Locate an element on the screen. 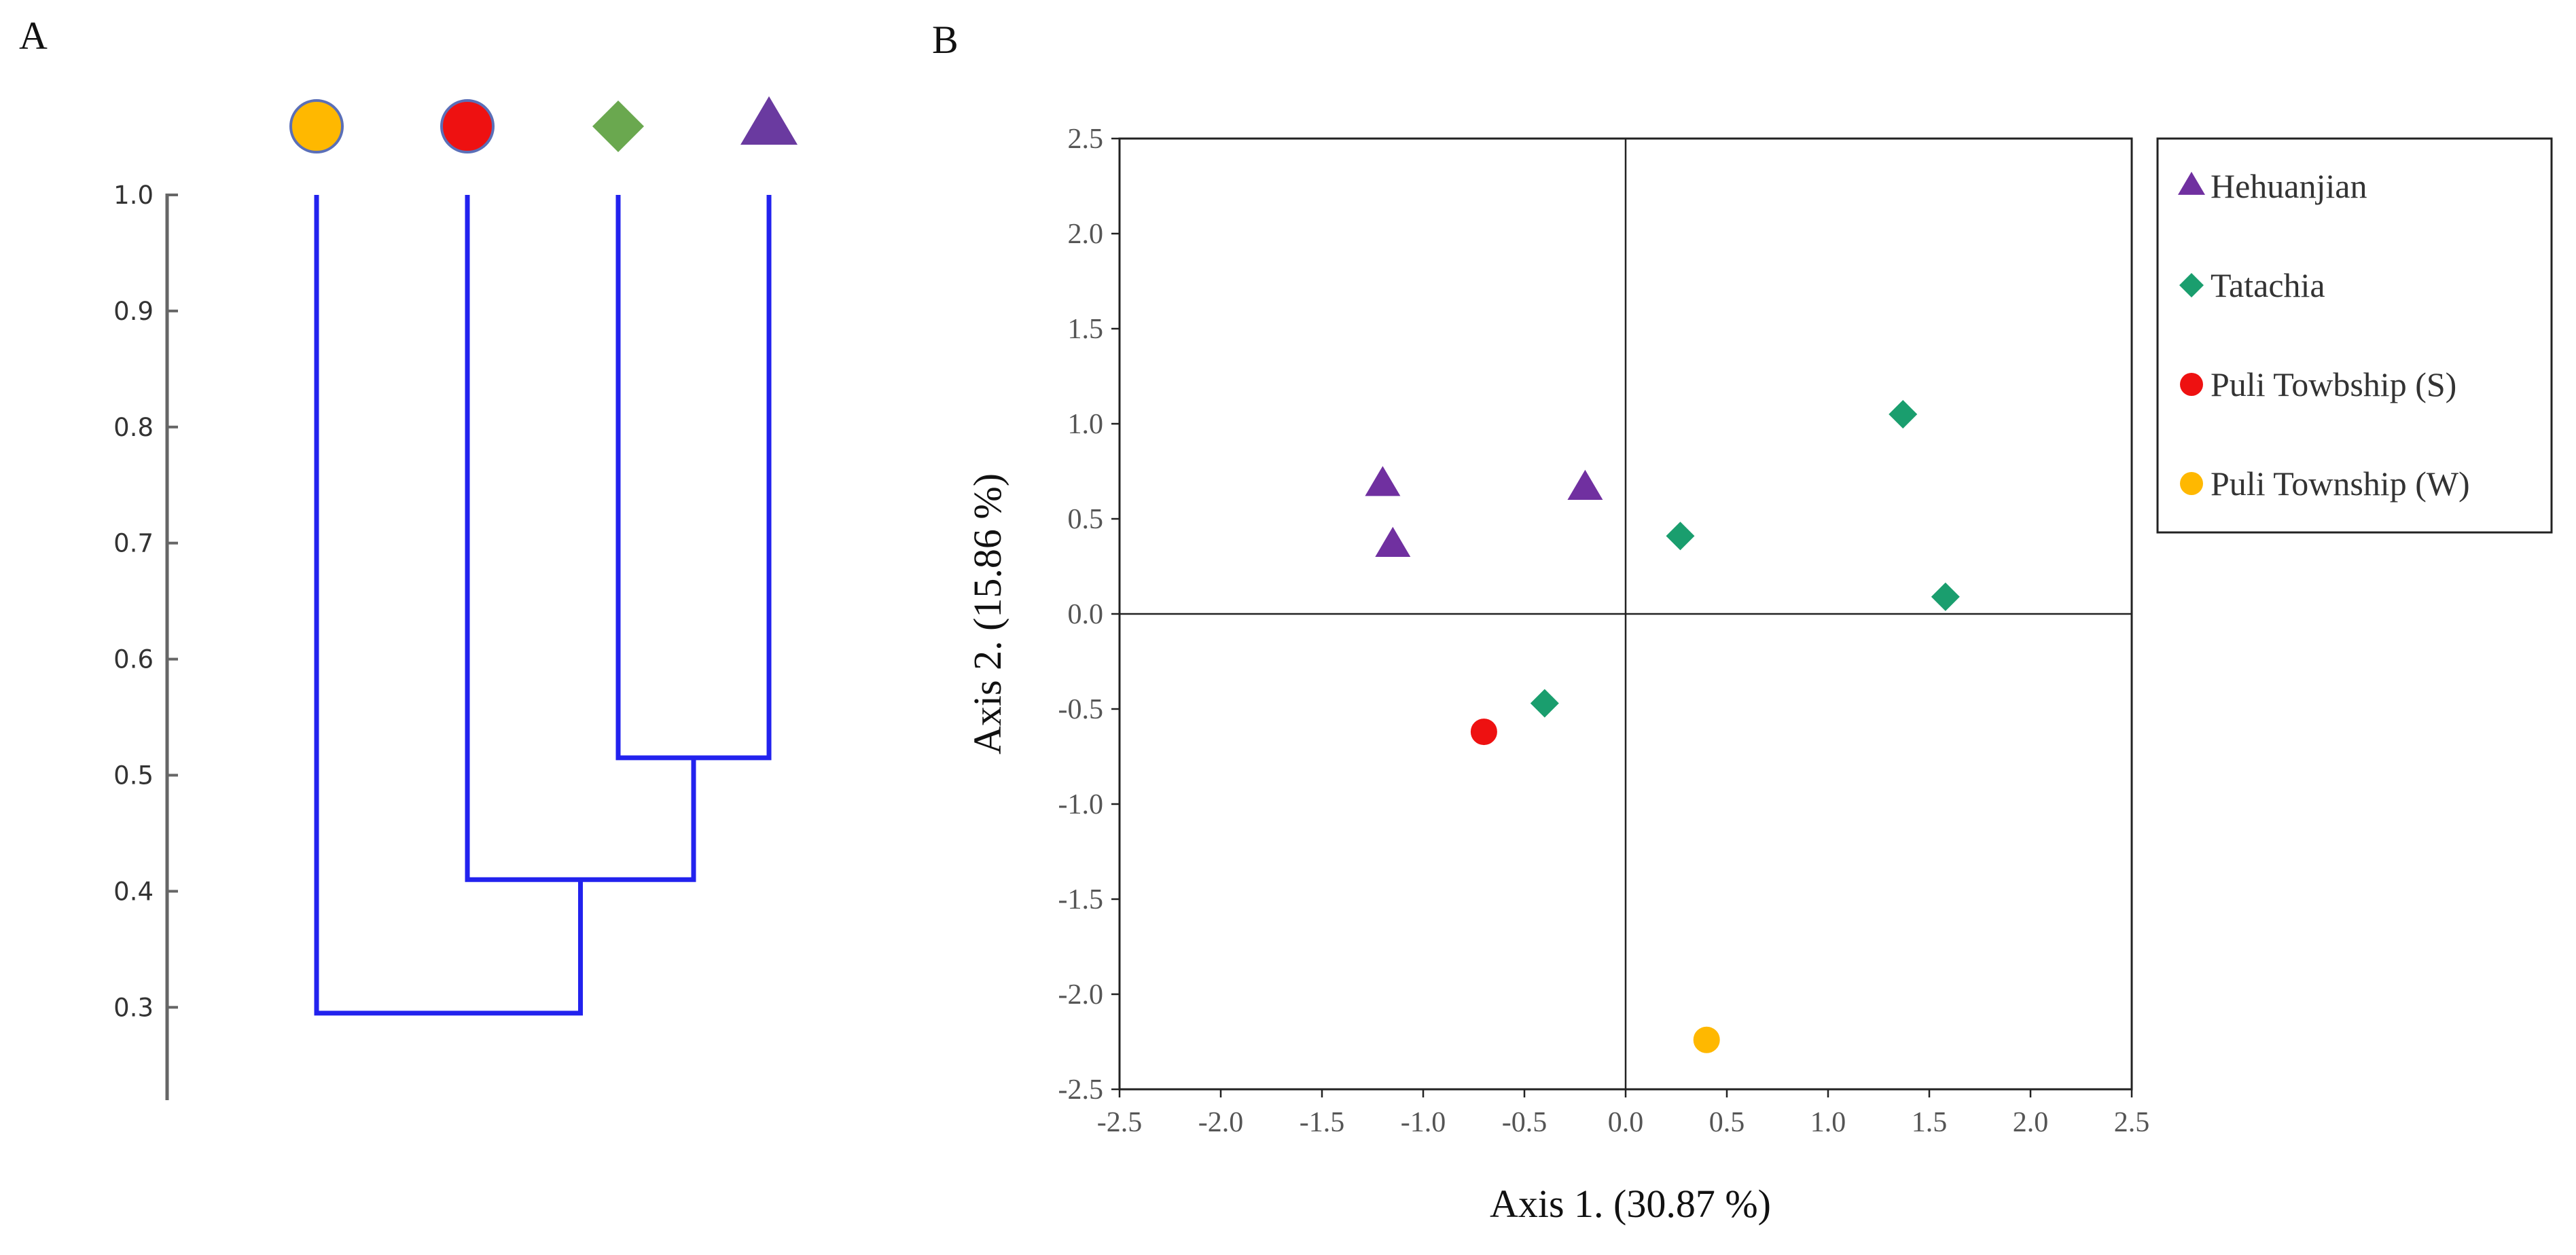  x-axis-ticks: -2.5 -2.0 -1.5 -1.0 -0.5 0.0 0.5 1.0 1.5 2.0 2.5 is located at coordinates (1623, 1113).